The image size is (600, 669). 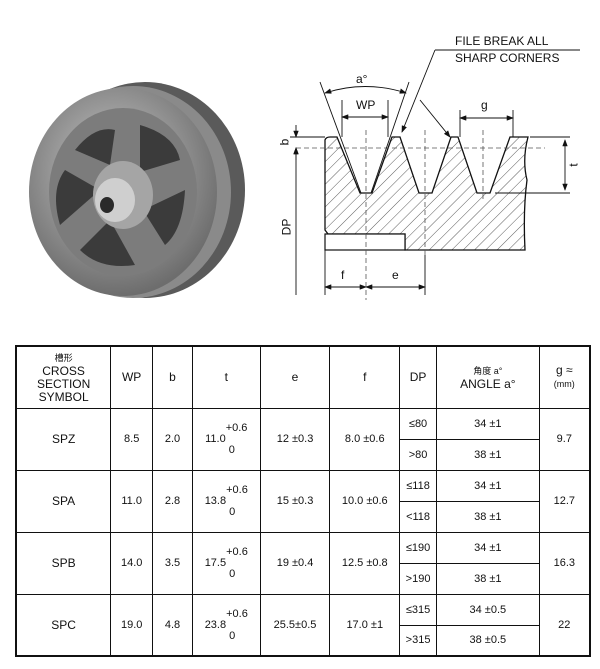 I want to click on cell-f: 10.0 ±0.6, so click(x=365, y=501).